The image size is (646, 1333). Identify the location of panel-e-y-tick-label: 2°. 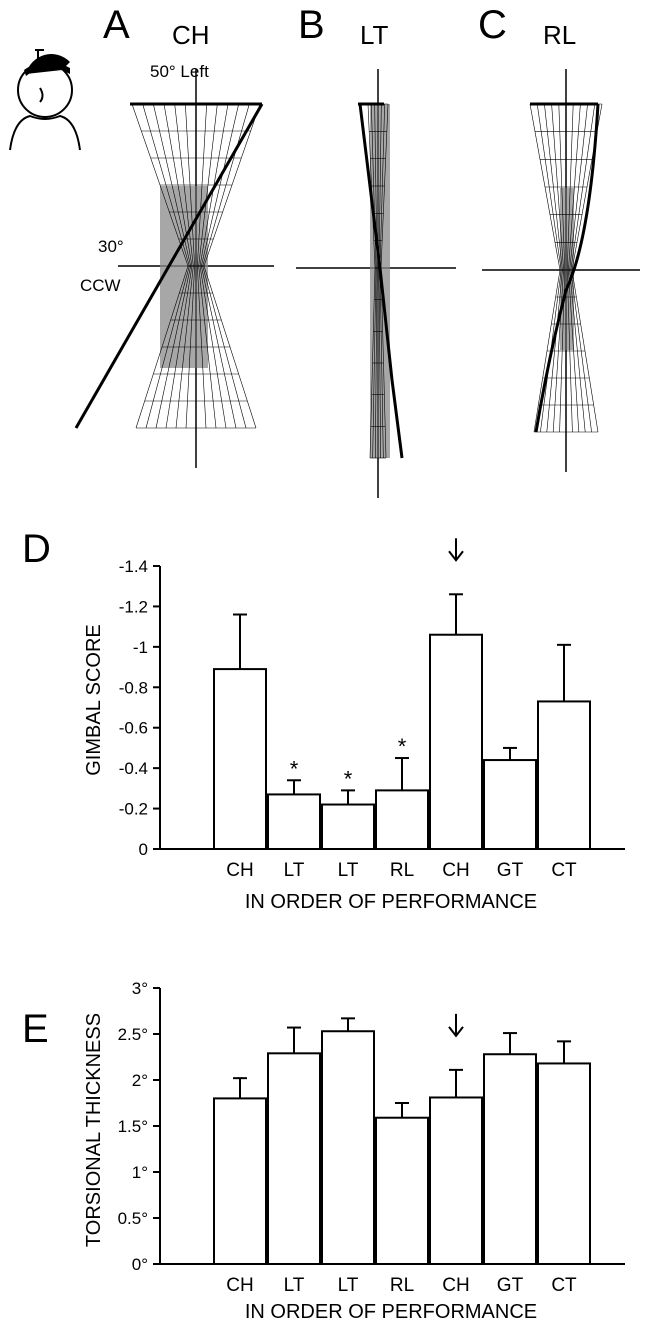
(140, 1080).